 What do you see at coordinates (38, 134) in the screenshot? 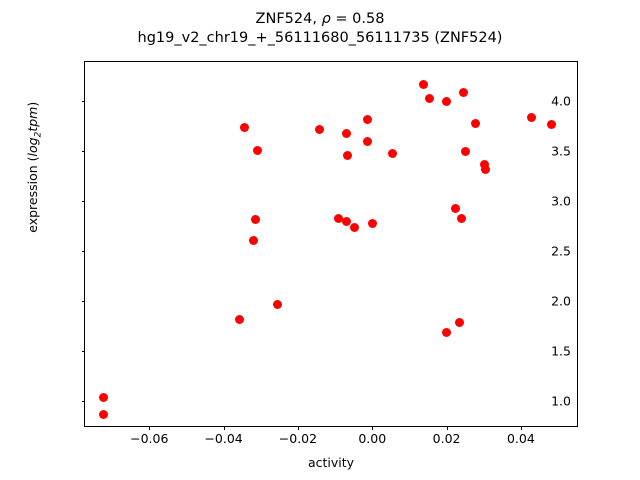
I see `y-axis-label-base: 2` at bounding box center [38, 134].